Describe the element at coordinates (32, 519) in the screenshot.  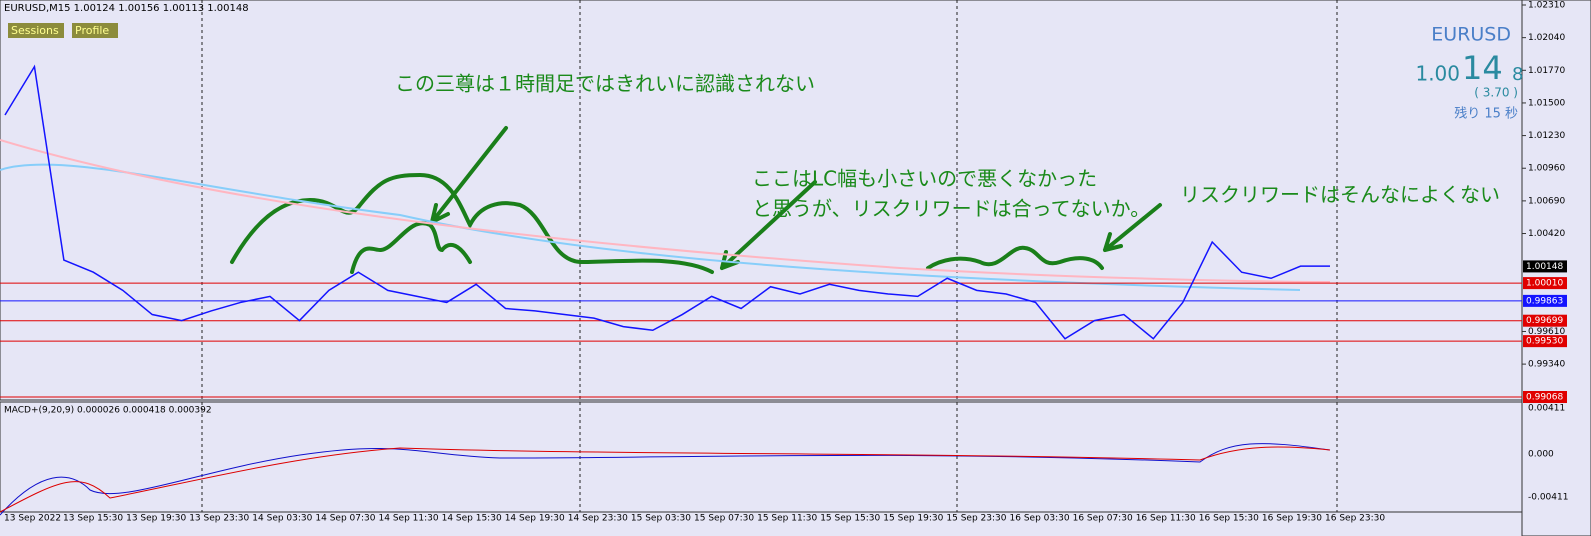
I see `time-label: 13 Sep 2022` at that location.